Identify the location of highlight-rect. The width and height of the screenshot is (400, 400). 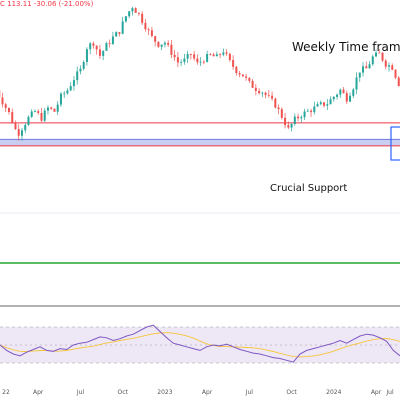
(395, 143).